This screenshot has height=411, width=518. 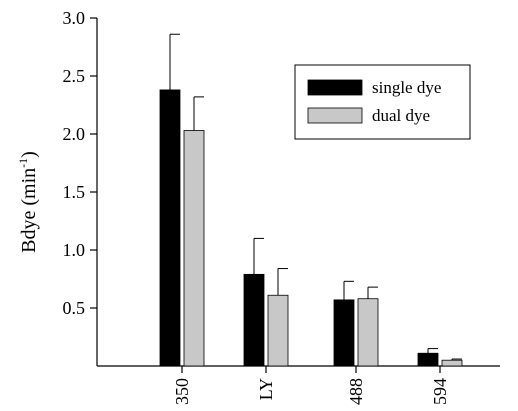 What do you see at coordinates (335, 115) in the screenshot?
I see `legend-swatch-dual-dye` at bounding box center [335, 115].